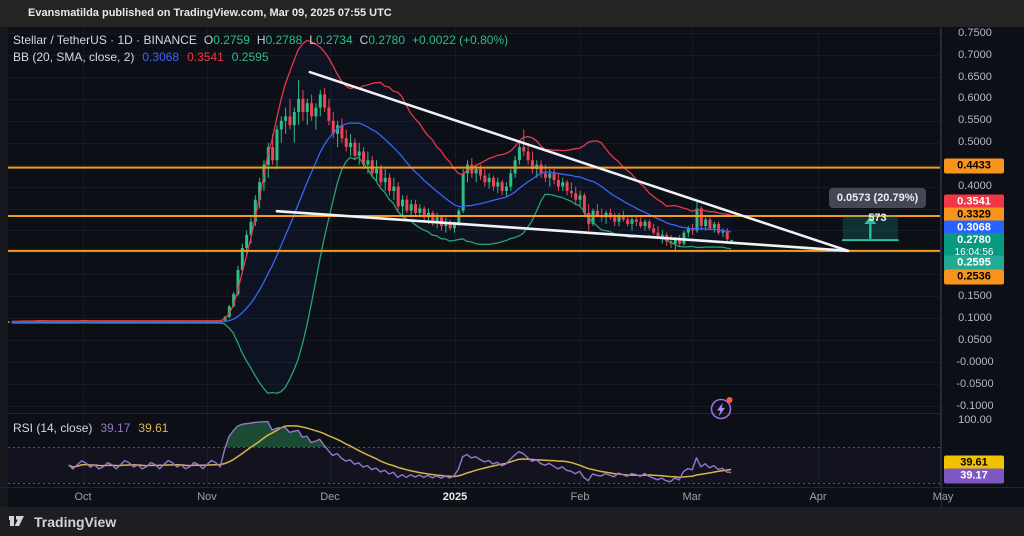 This screenshot has height=536, width=1024. Describe the element at coordinates (975, 55) in the screenshot. I see `price-axis-label: 0.7000` at that location.